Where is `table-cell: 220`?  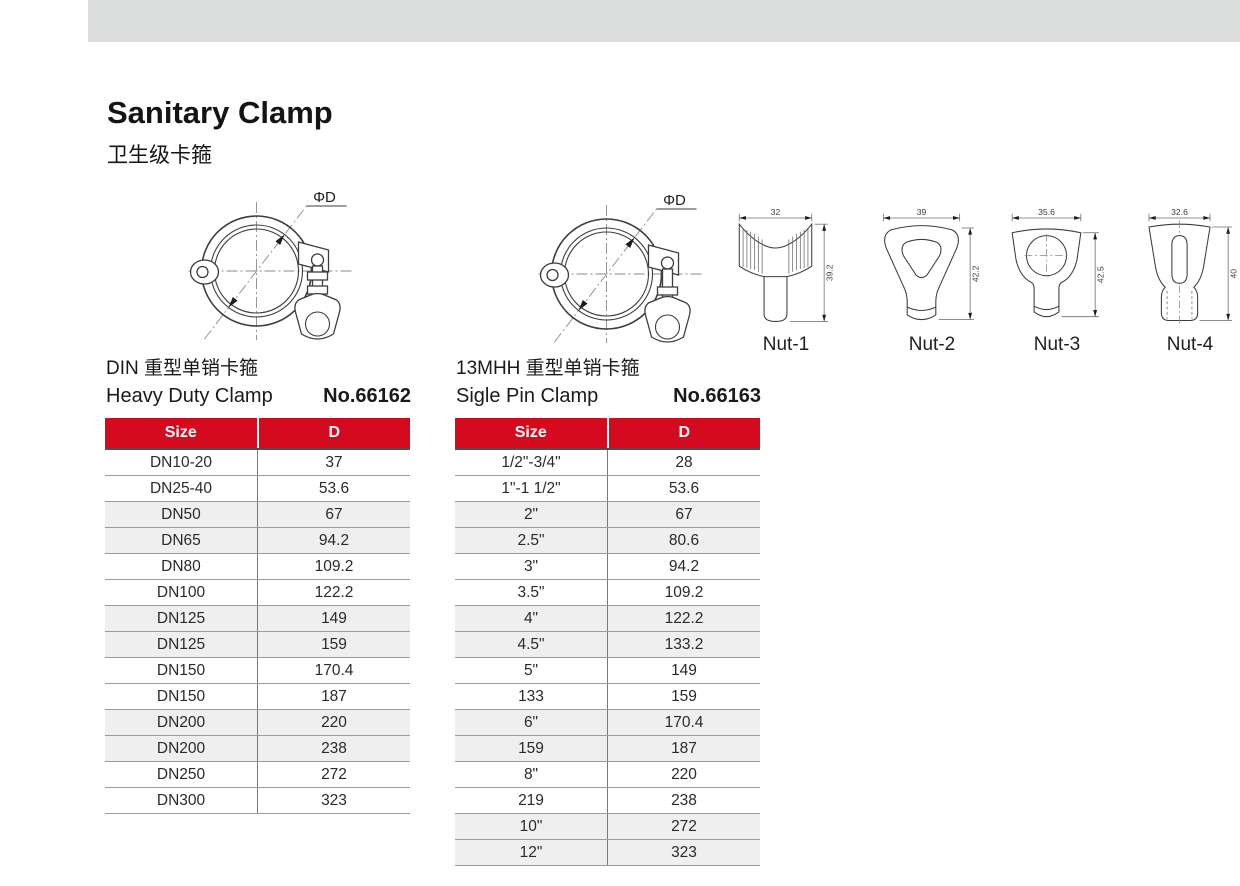 table-cell: 220 is located at coordinates (683, 774).